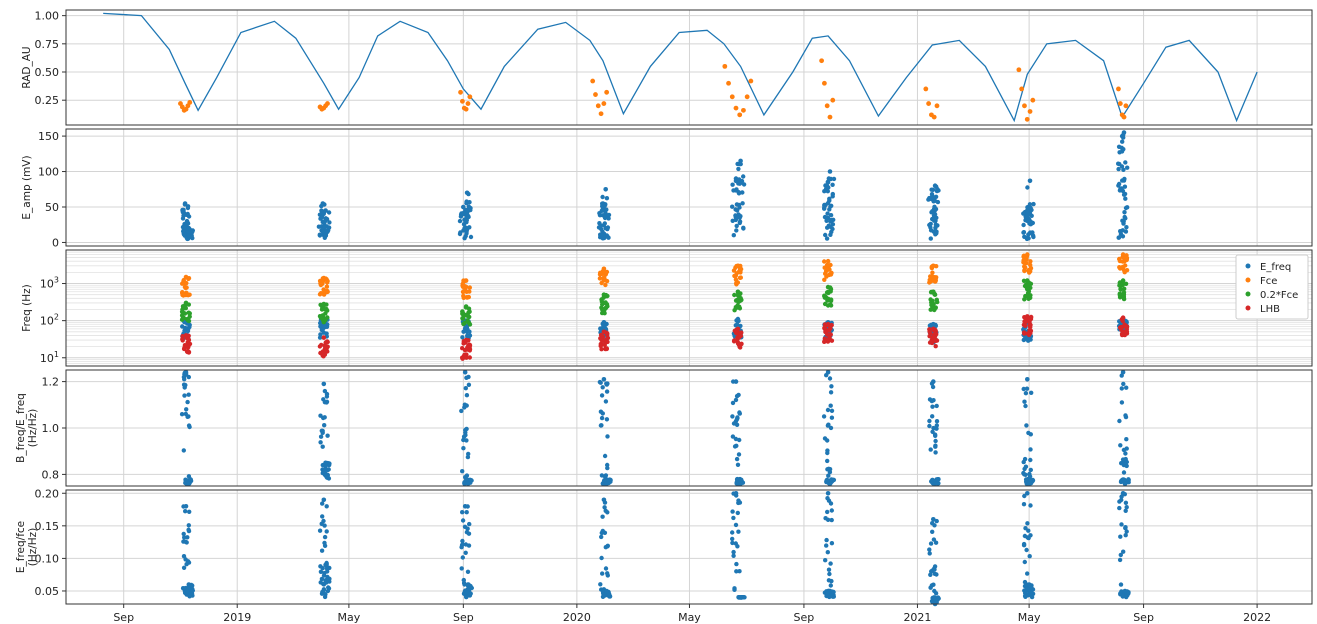 The height and width of the screenshot is (624, 1317). Describe the element at coordinates (49, 320) in the screenshot. I see `y-tick-label: 102` at that location.